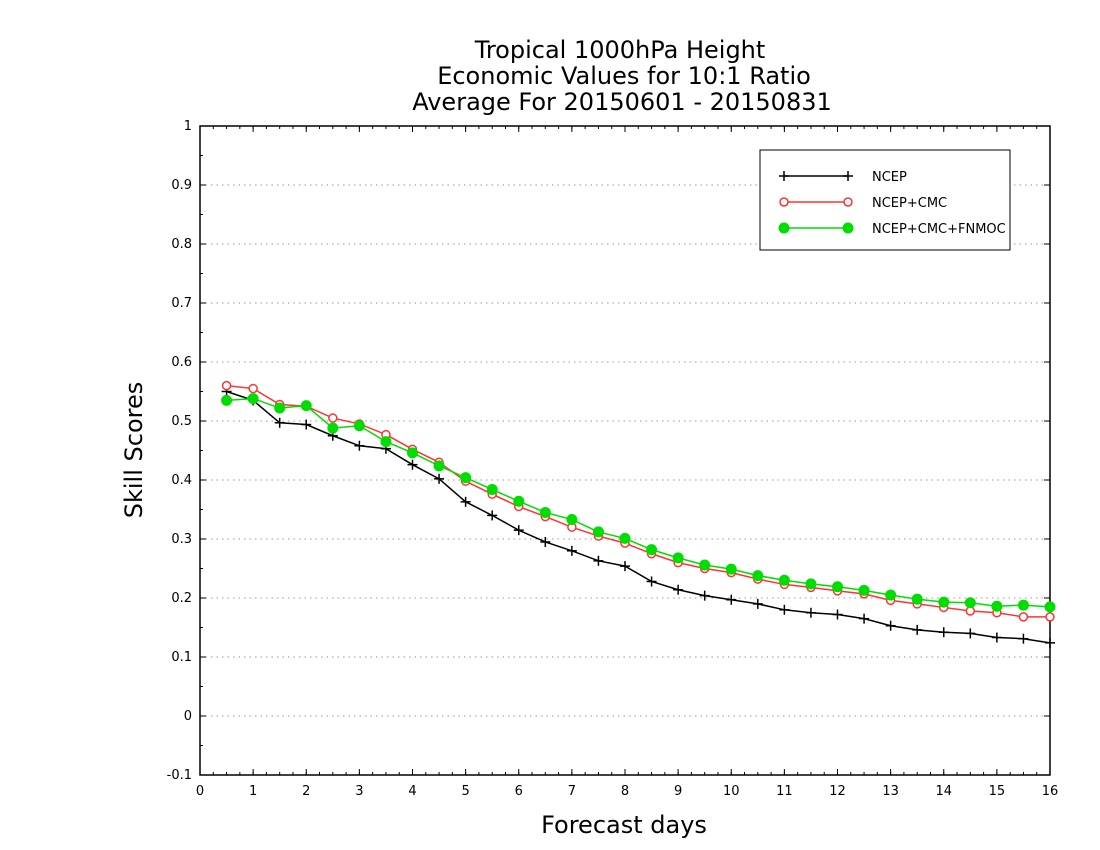 The width and height of the screenshot is (1100, 850). Describe the element at coordinates (359, 791) in the screenshot. I see `x-tick-label: 3` at that location.